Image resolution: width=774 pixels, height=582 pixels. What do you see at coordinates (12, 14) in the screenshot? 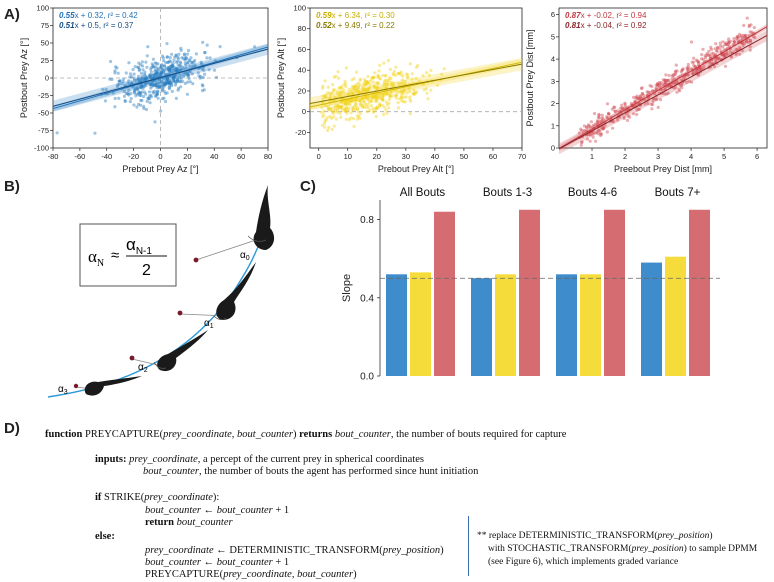
I see `panel-label-a: A)` at bounding box center [12, 14].